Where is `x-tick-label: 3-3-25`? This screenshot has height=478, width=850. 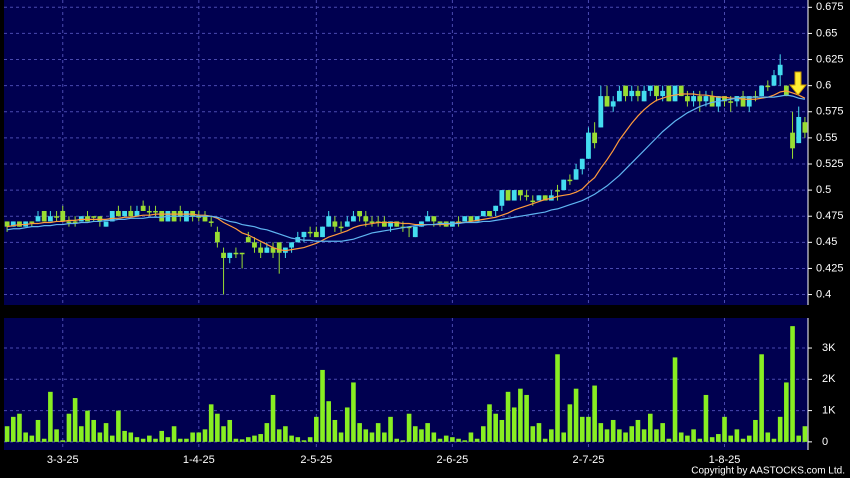
x-tick-label: 3-3-25 is located at coordinates (63, 460).